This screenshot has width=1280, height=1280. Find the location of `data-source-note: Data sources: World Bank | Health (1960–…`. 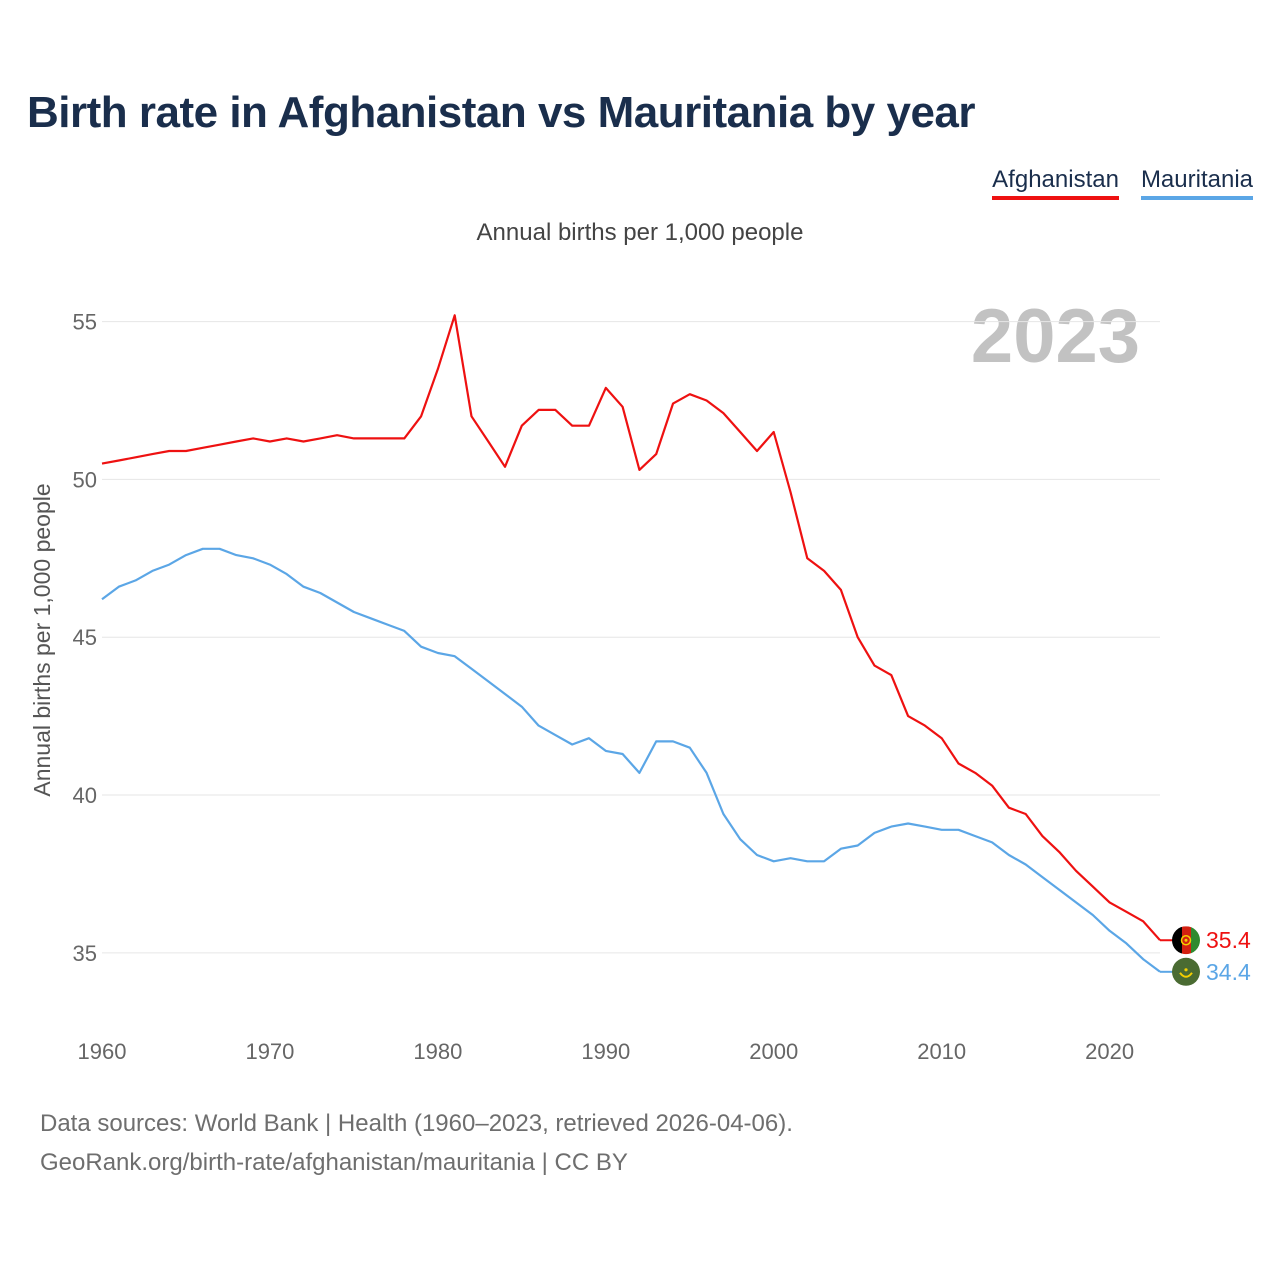

data-source-note: Data sources: World Bank | Health (1960–… is located at coordinates (416, 1123).